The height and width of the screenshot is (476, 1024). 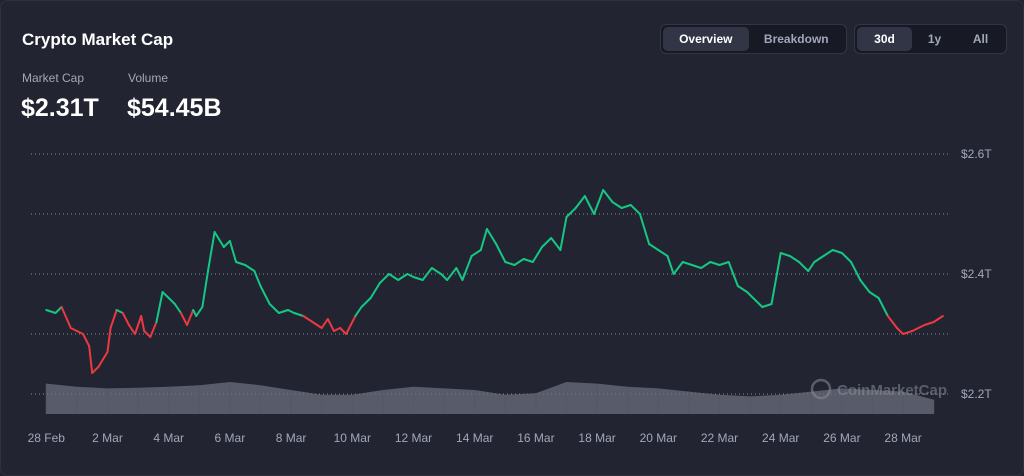 I want to click on x-tick-label: 16 Mar, so click(x=535, y=438).